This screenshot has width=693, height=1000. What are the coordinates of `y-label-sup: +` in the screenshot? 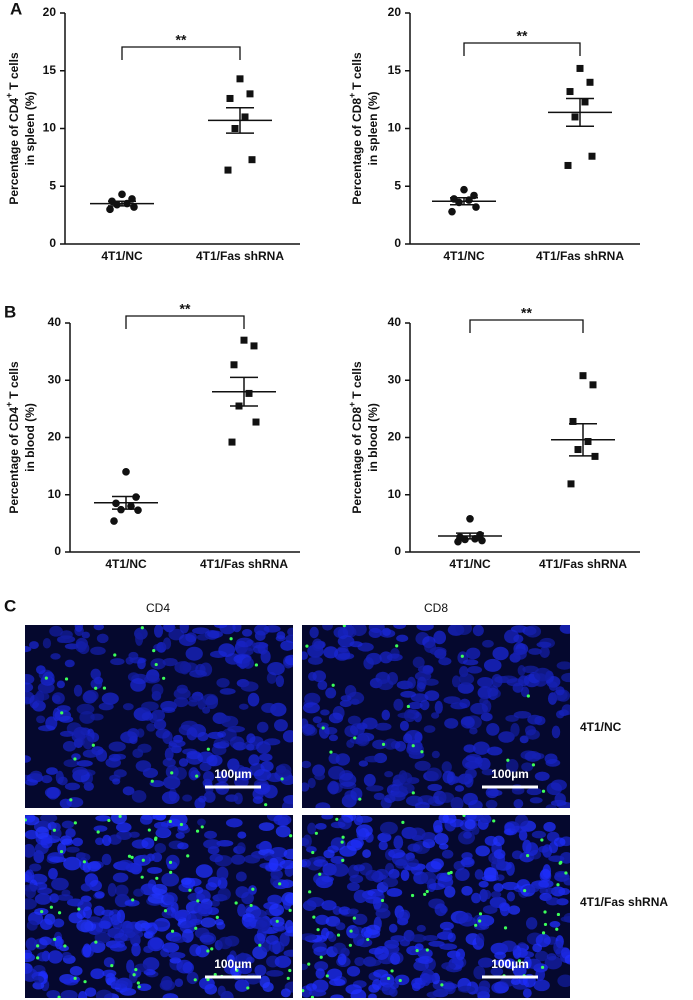 It's located at (352, 95).